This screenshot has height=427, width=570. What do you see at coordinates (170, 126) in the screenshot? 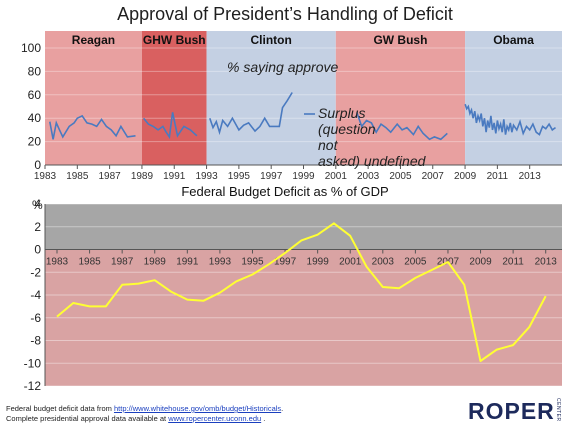
I see `approval-line-ghw-bush` at bounding box center [170, 126].